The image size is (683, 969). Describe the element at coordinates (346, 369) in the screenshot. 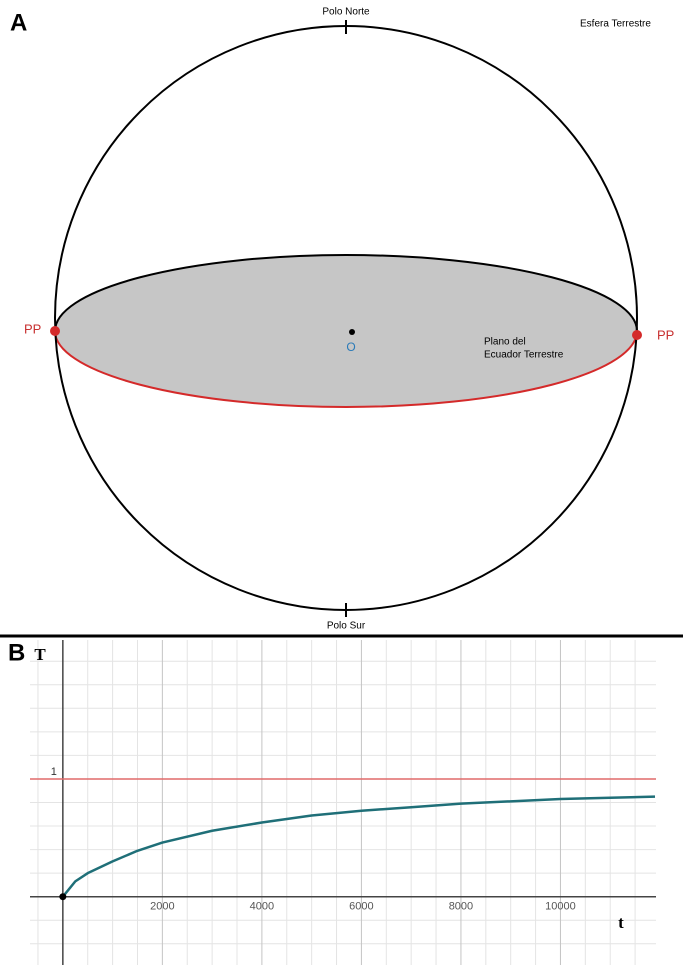

I see `equator-front` at that location.